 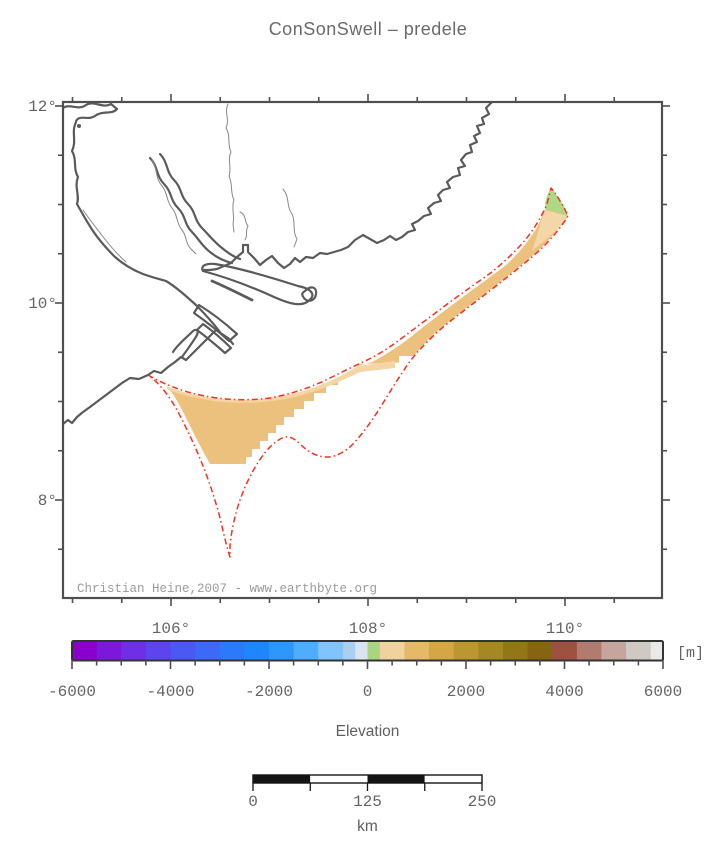 What do you see at coordinates (227, 589) in the screenshot?
I see `attribution: Christian Heine,2007 - www.earthbyte.org` at bounding box center [227, 589].